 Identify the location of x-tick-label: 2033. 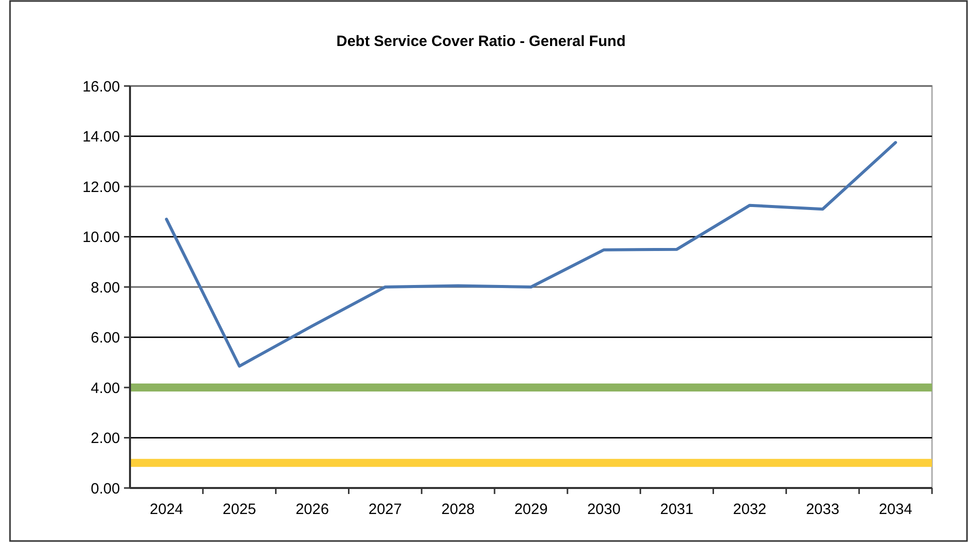
(823, 509).